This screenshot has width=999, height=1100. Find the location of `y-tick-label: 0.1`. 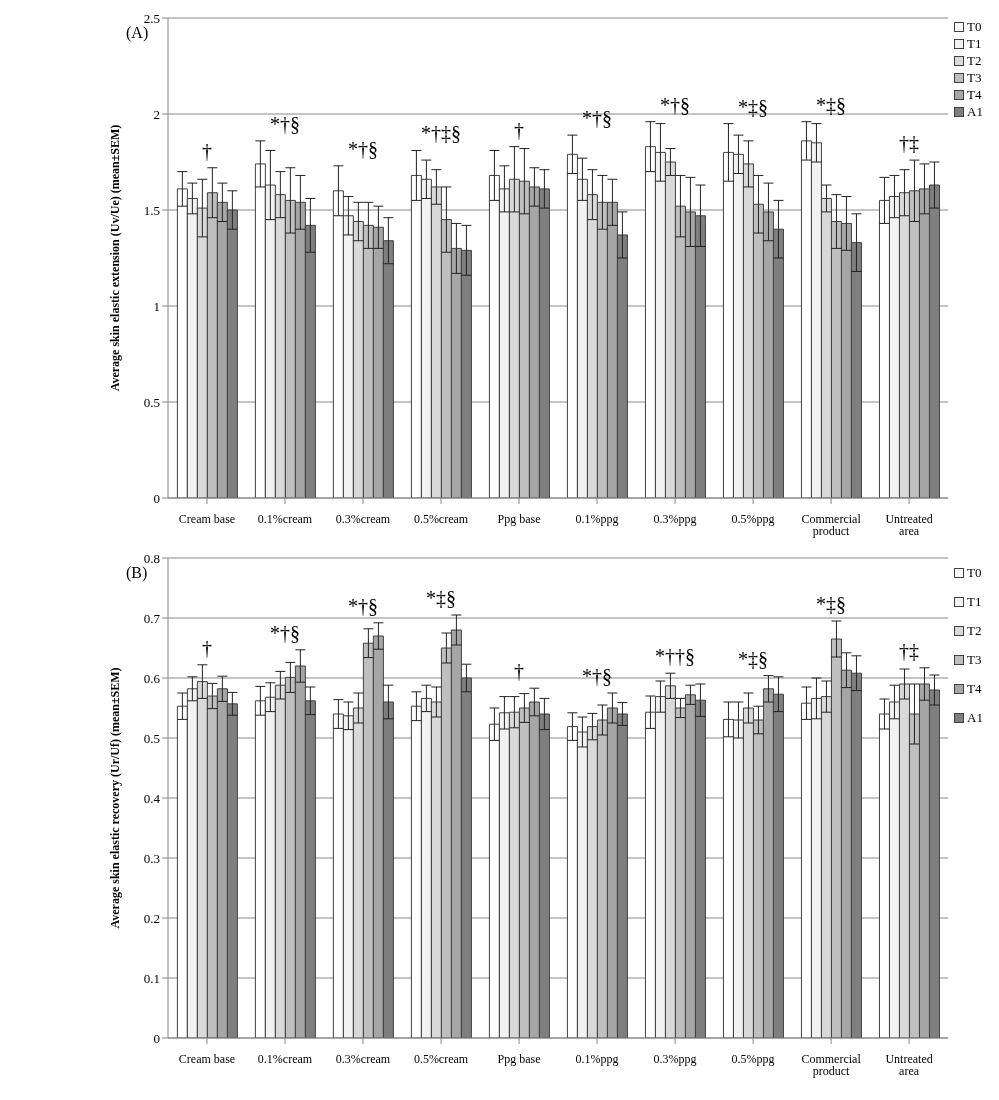

y-tick-label: 0.1 is located at coordinates (151, 978).